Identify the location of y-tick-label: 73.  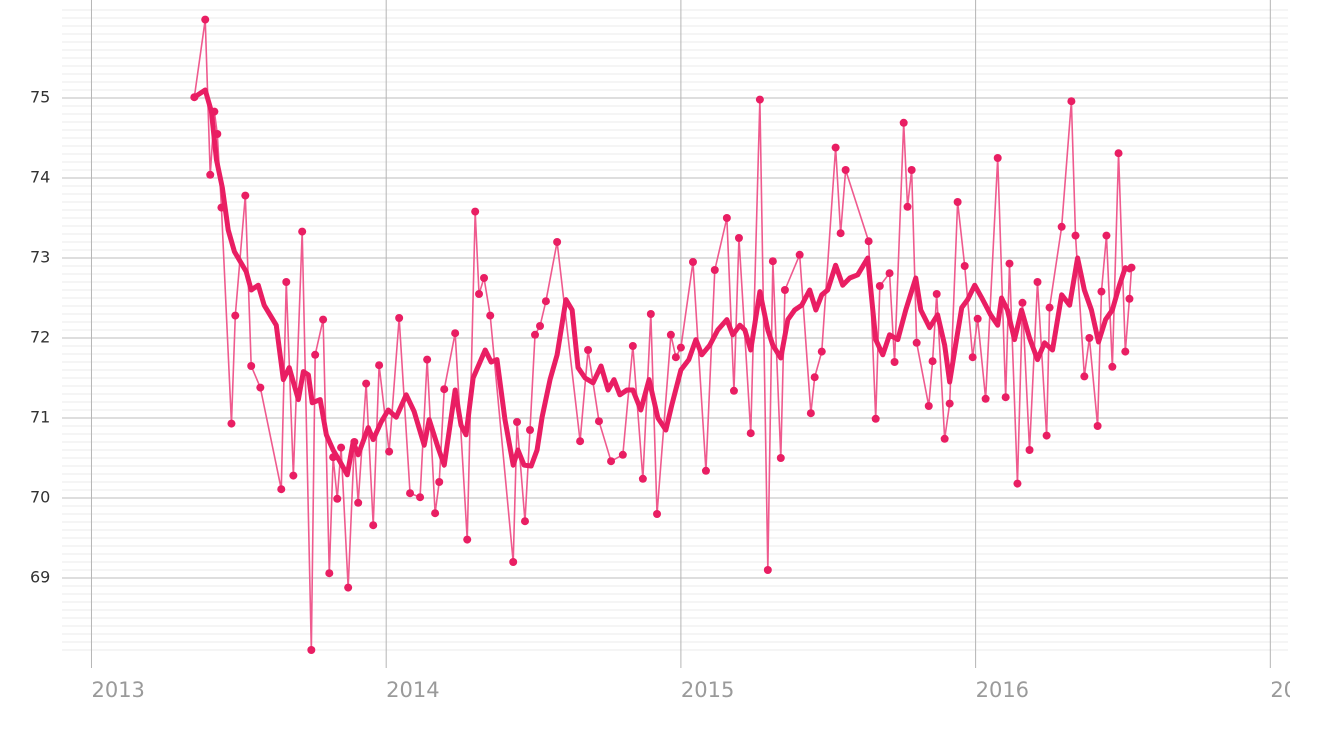
(40, 257).